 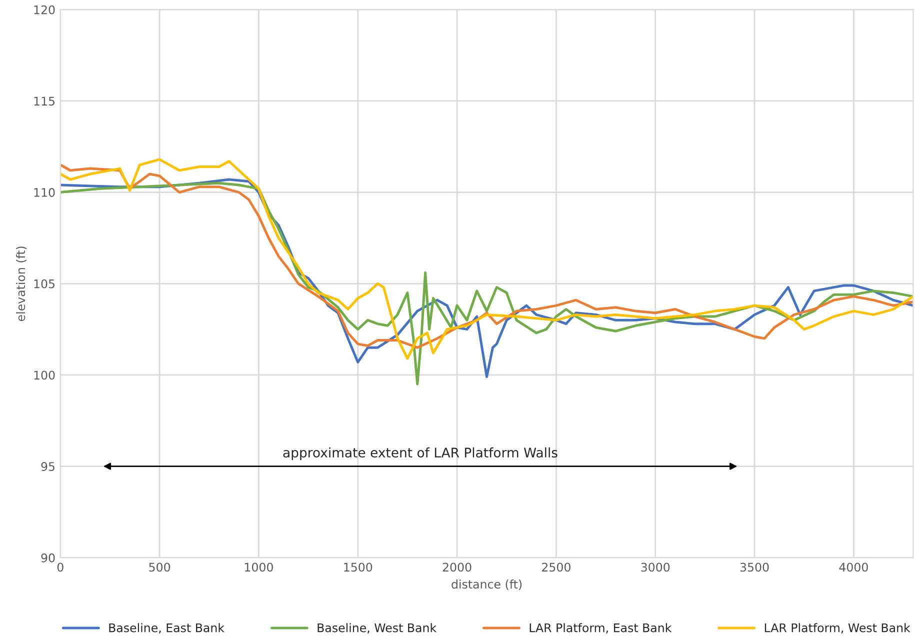 I want to click on y-tick-label: 90, so click(x=48, y=557).